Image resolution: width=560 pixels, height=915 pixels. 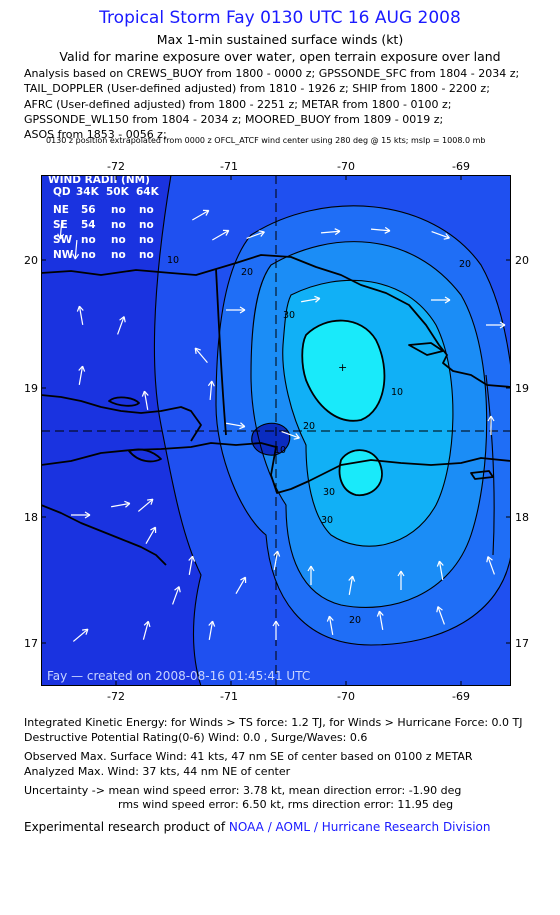 What do you see at coordinates (124, 401) in the screenshot?
I see `gonave-island` at bounding box center [124, 401].